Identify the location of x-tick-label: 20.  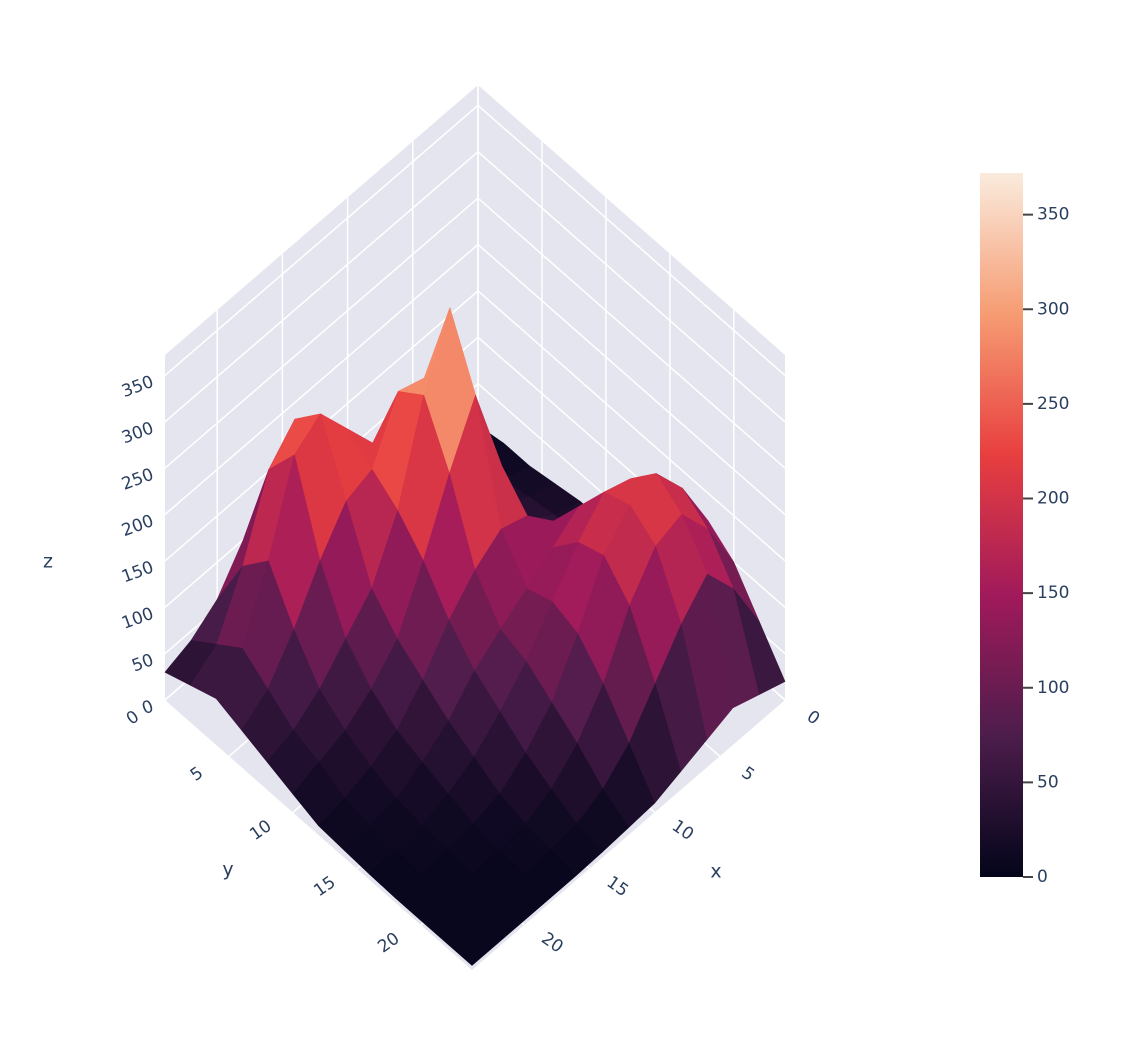
(552, 943).